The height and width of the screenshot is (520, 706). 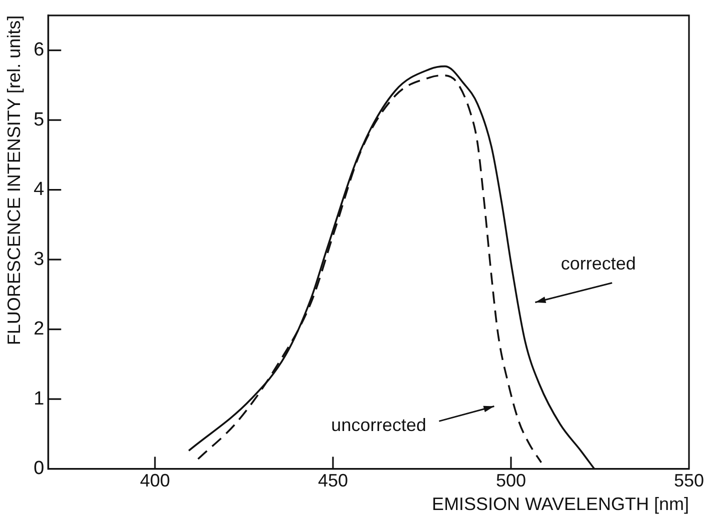 What do you see at coordinates (155, 480) in the screenshot?
I see `x-tick-label: 400` at bounding box center [155, 480].